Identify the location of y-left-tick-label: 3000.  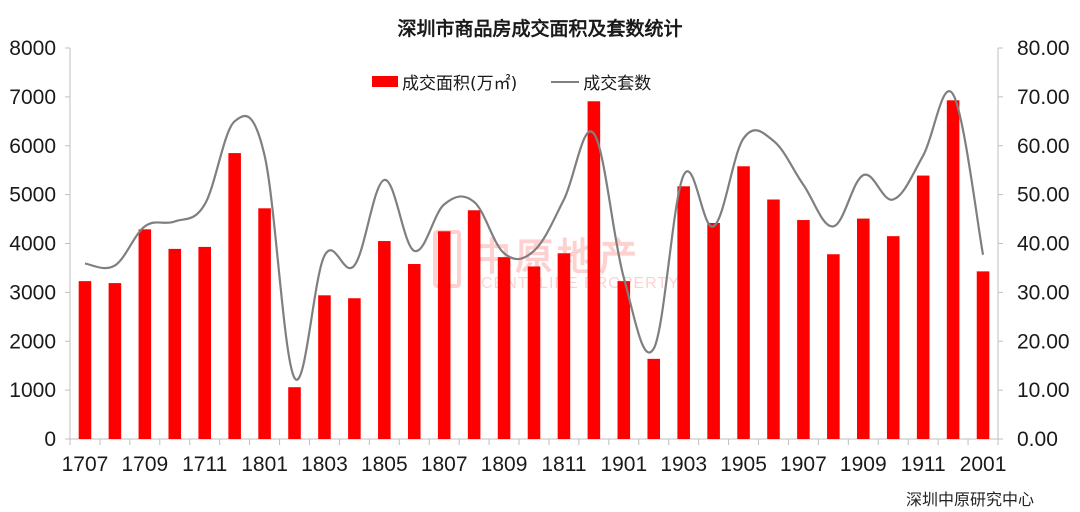
(32, 292).